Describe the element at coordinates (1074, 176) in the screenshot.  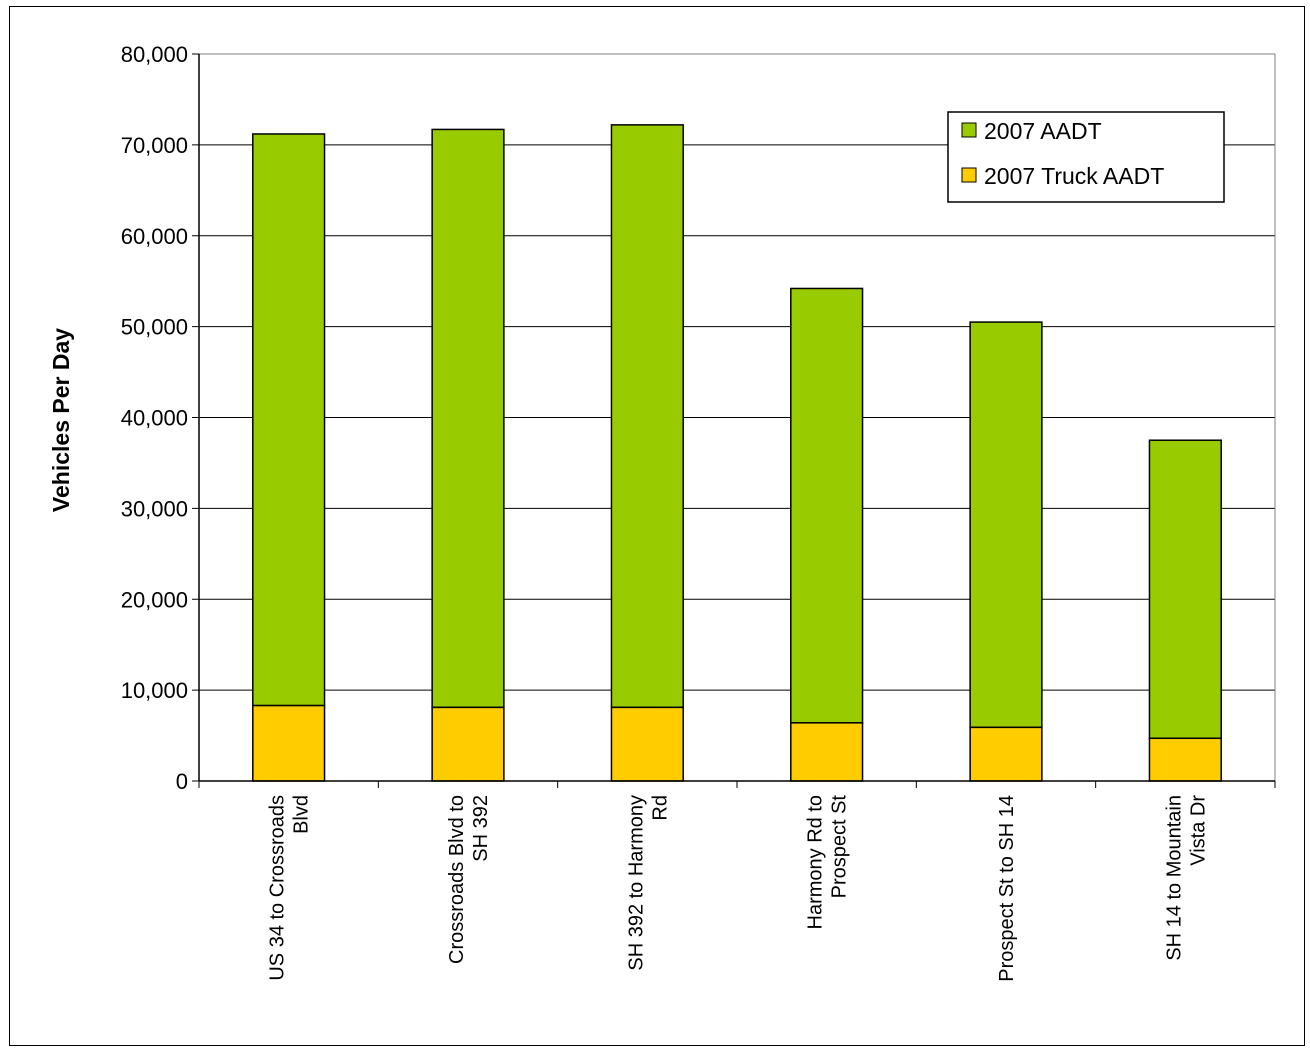
I see `legend-label-2007-truck-aadt: 2007 Truck AADT` at that location.